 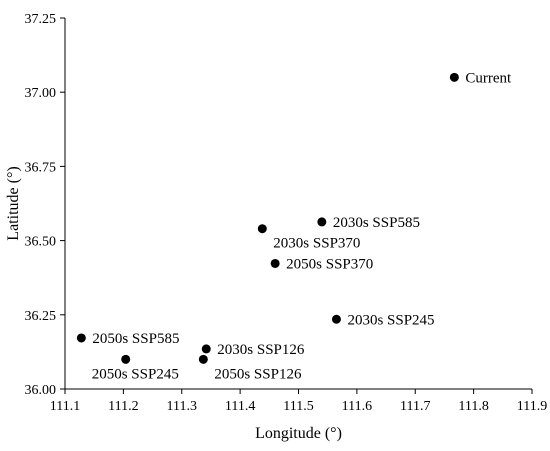 What do you see at coordinates (41, 19) in the screenshot?
I see `y-tick-label: 37.25` at bounding box center [41, 19].